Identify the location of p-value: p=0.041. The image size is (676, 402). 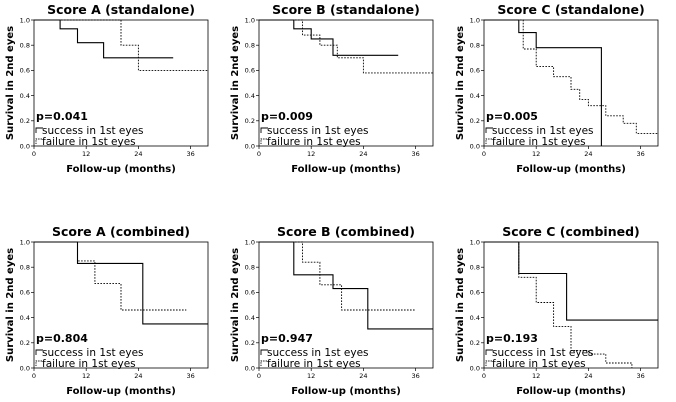
(62, 116).